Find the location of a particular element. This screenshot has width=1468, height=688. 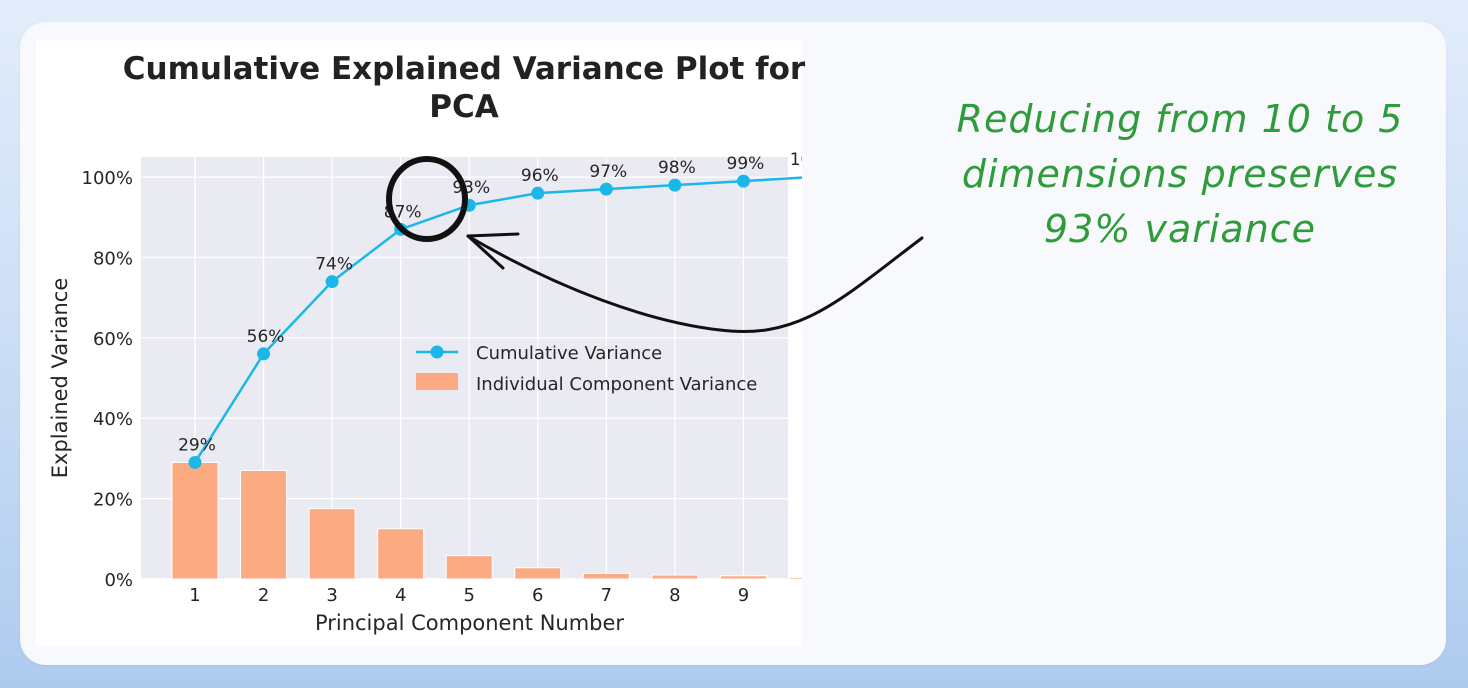

legend-label-cumulative: Cumulative Variance is located at coordinates (569, 353).